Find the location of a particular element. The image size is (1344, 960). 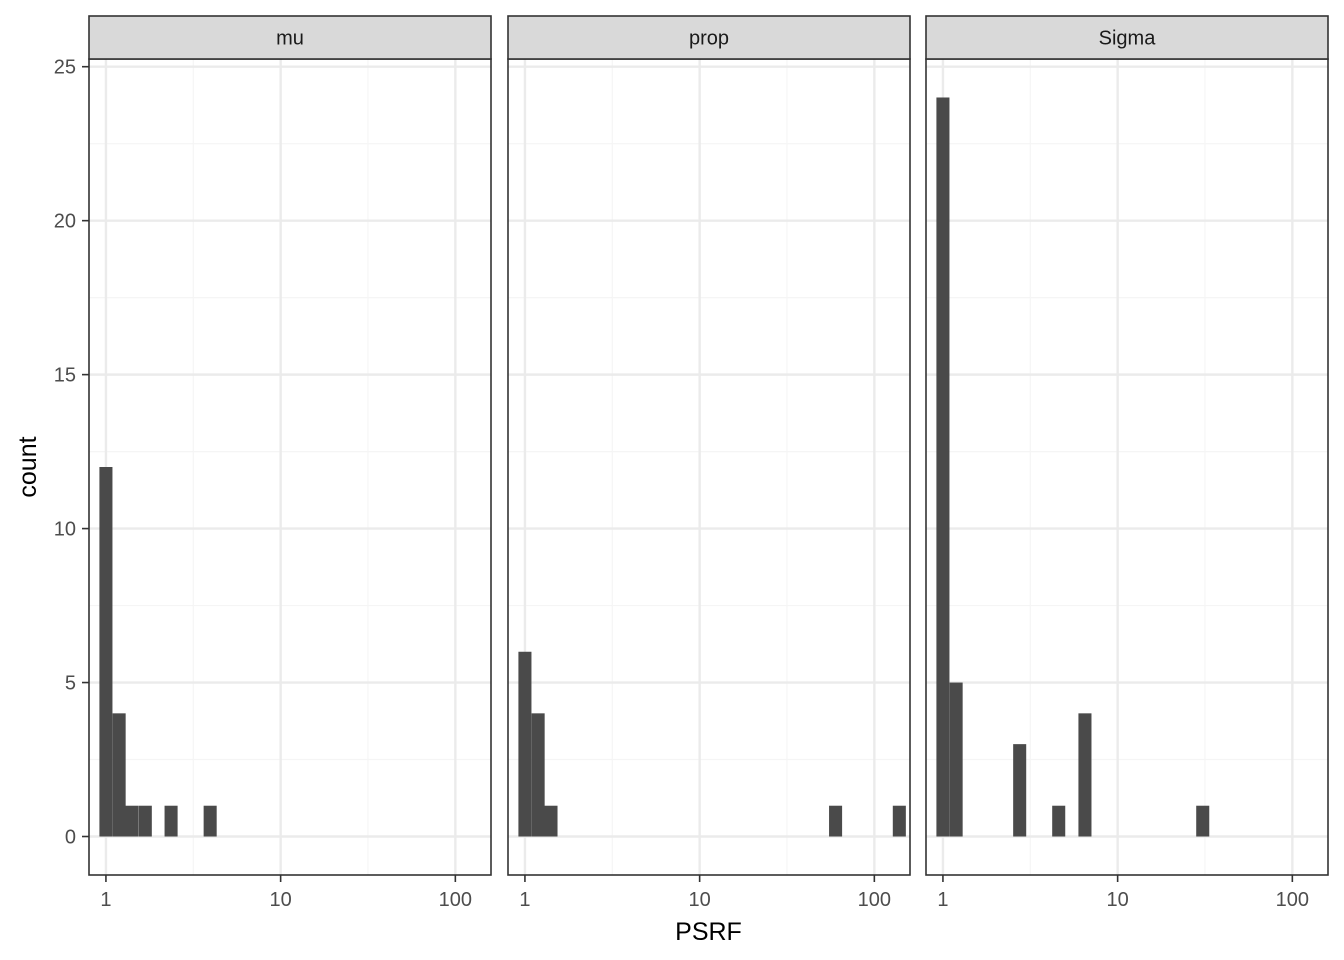

y-tick-label: 25 is located at coordinates (65, 68).